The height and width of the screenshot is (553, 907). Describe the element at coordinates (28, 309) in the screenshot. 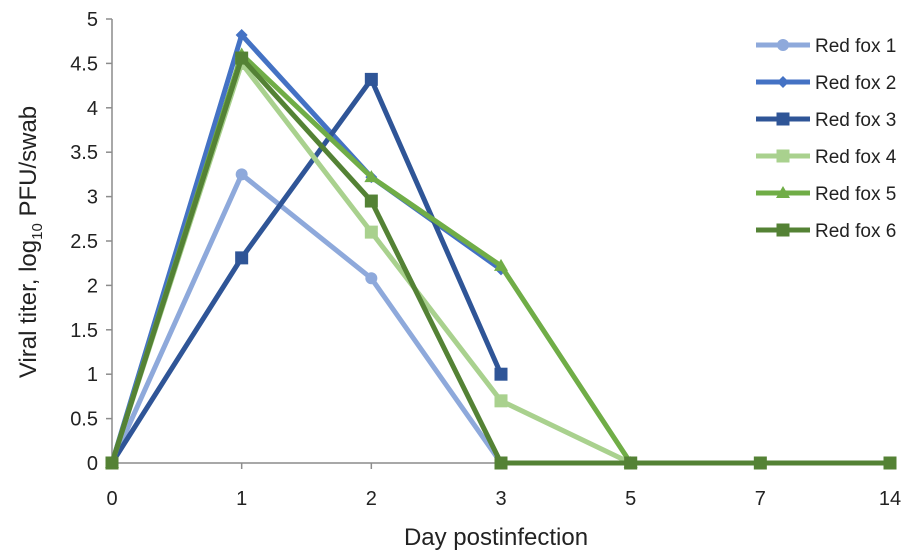

I see `y-axis-title-prefix: Viral titer, log` at that location.